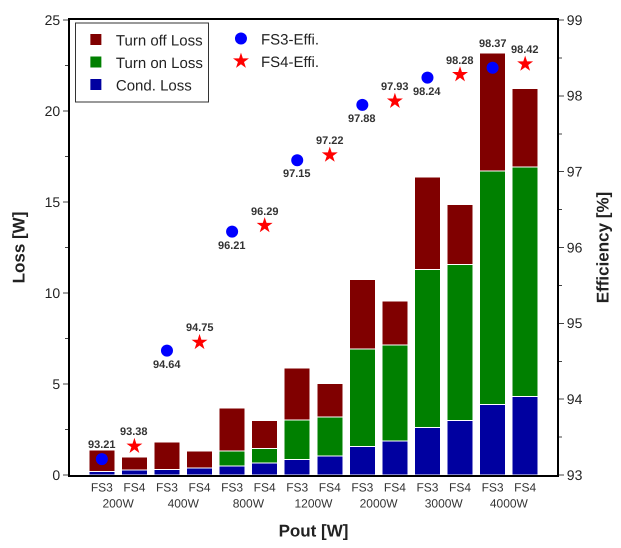  I want to click on y-tick-label: 10, so click(52, 292).